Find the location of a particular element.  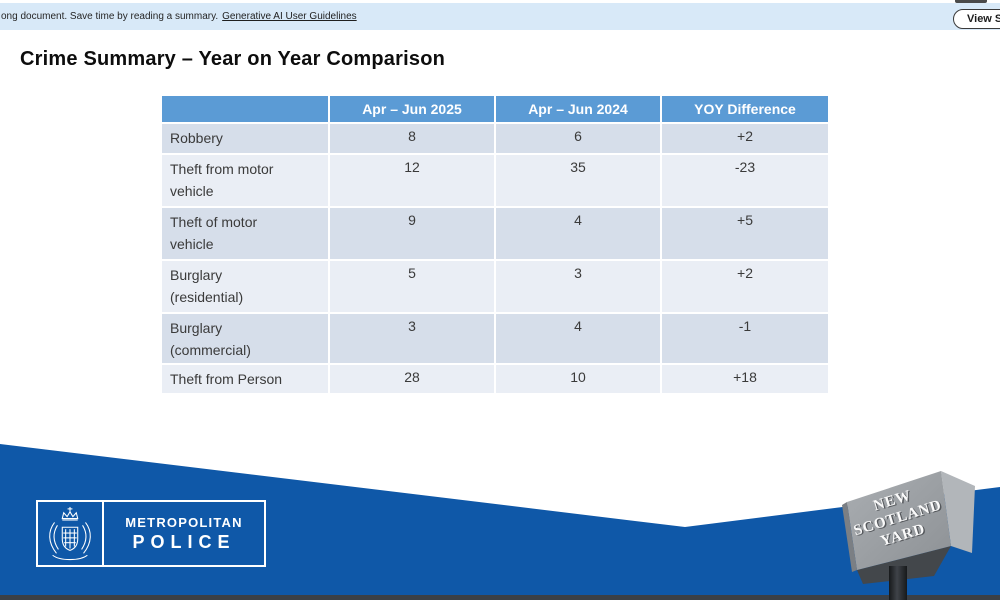

value-diff: +5 is located at coordinates (745, 233).